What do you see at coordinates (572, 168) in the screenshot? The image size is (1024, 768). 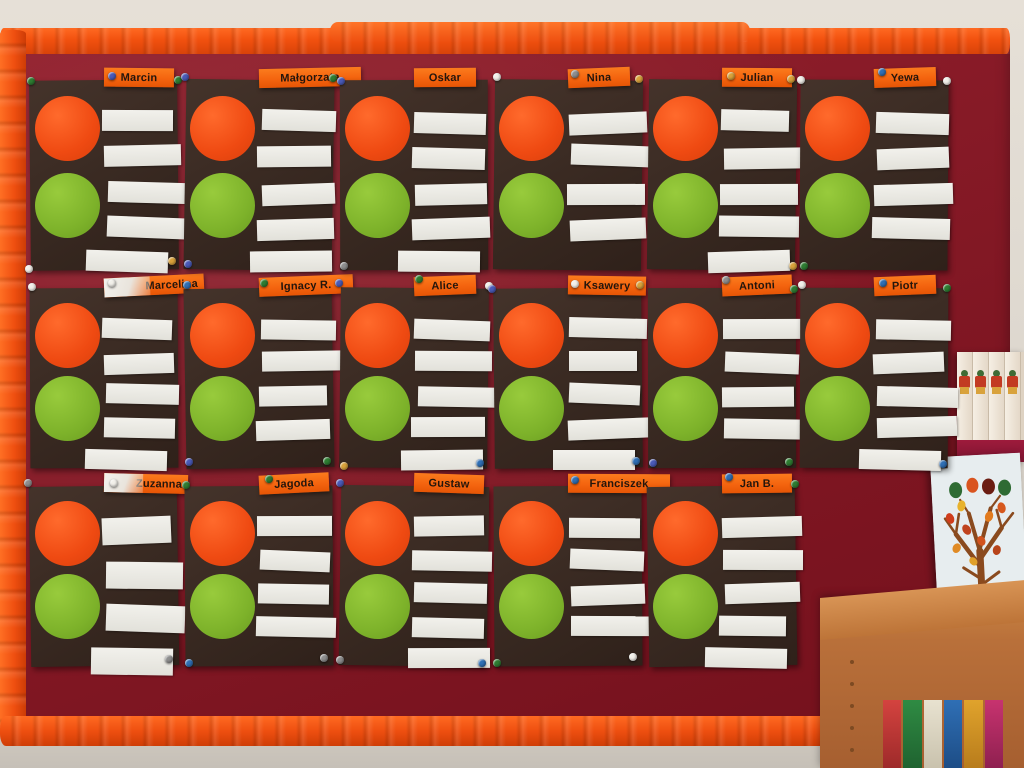 I see `student-traffic-light-card: Nina` at bounding box center [572, 168].